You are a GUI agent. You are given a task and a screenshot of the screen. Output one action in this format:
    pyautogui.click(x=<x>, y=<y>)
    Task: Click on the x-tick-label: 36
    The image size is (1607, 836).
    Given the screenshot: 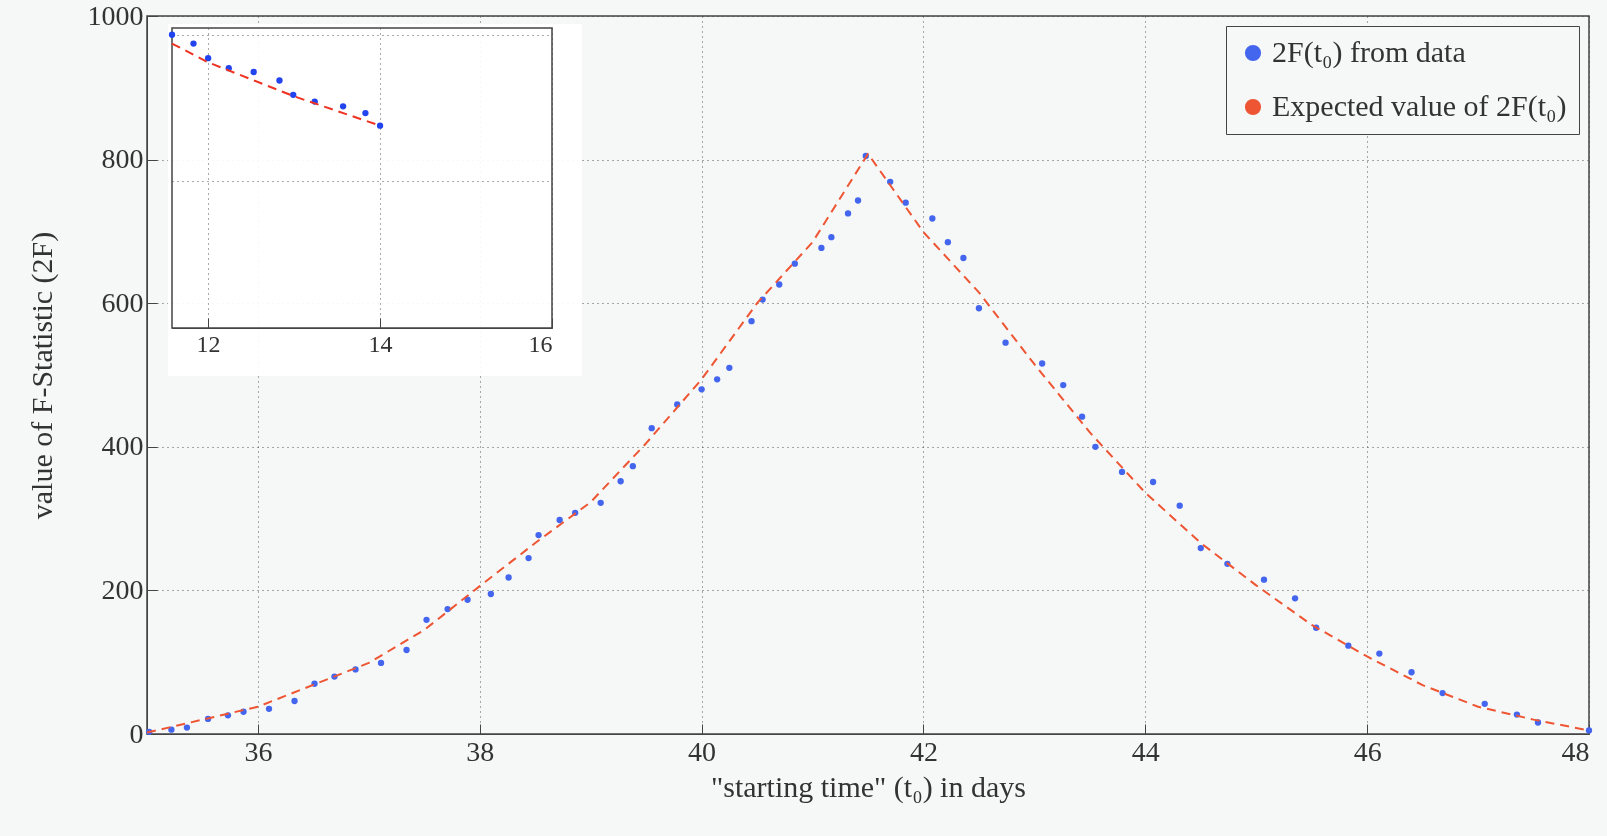 What is the action you would take?
    pyautogui.click(x=258, y=751)
    